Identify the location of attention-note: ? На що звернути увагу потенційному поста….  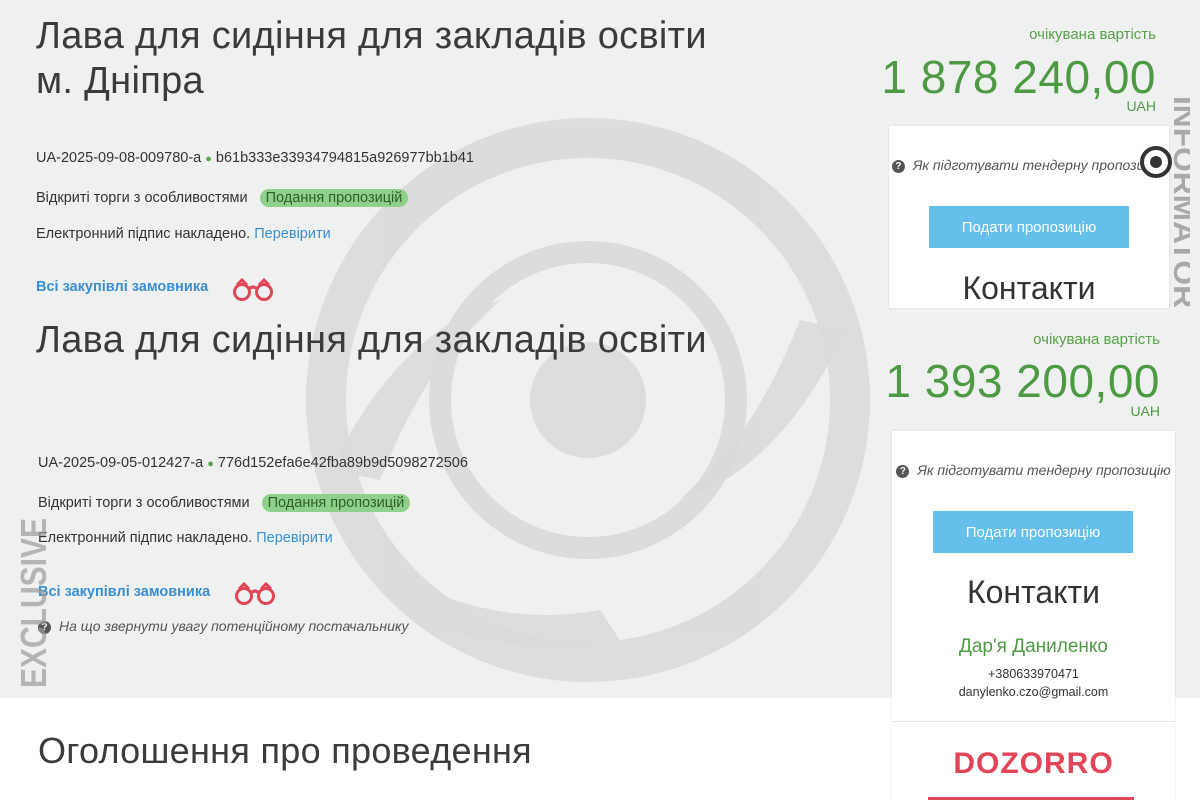
(223, 626).